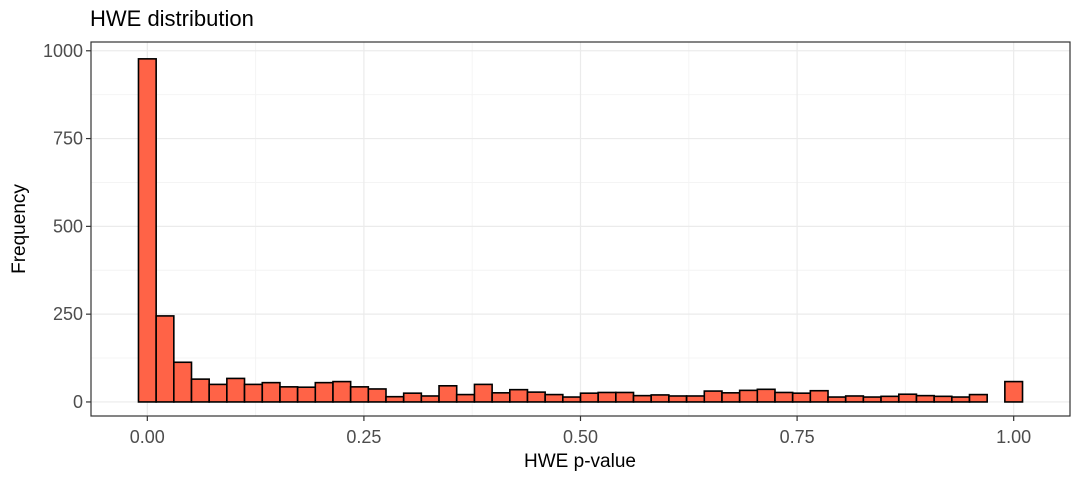  I want to click on y-tick-label: 0, so click(78, 402).